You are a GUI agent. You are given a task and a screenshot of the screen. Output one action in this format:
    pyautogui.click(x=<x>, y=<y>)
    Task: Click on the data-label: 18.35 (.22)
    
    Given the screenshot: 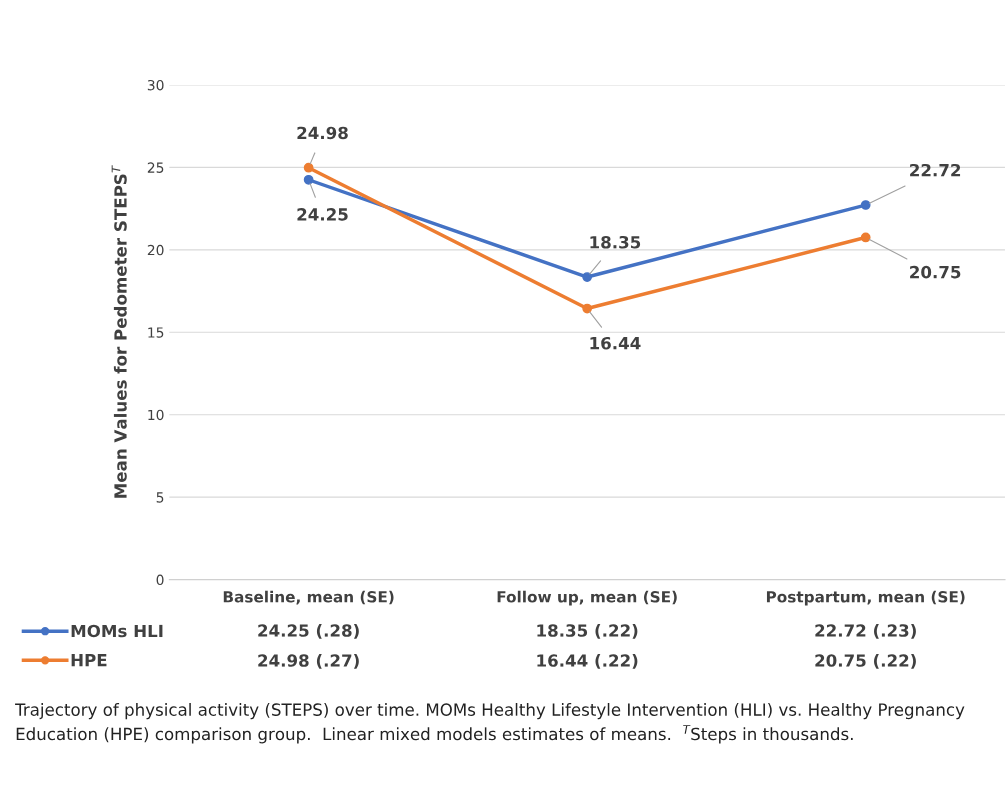 What is the action you would take?
    pyautogui.click(x=587, y=631)
    